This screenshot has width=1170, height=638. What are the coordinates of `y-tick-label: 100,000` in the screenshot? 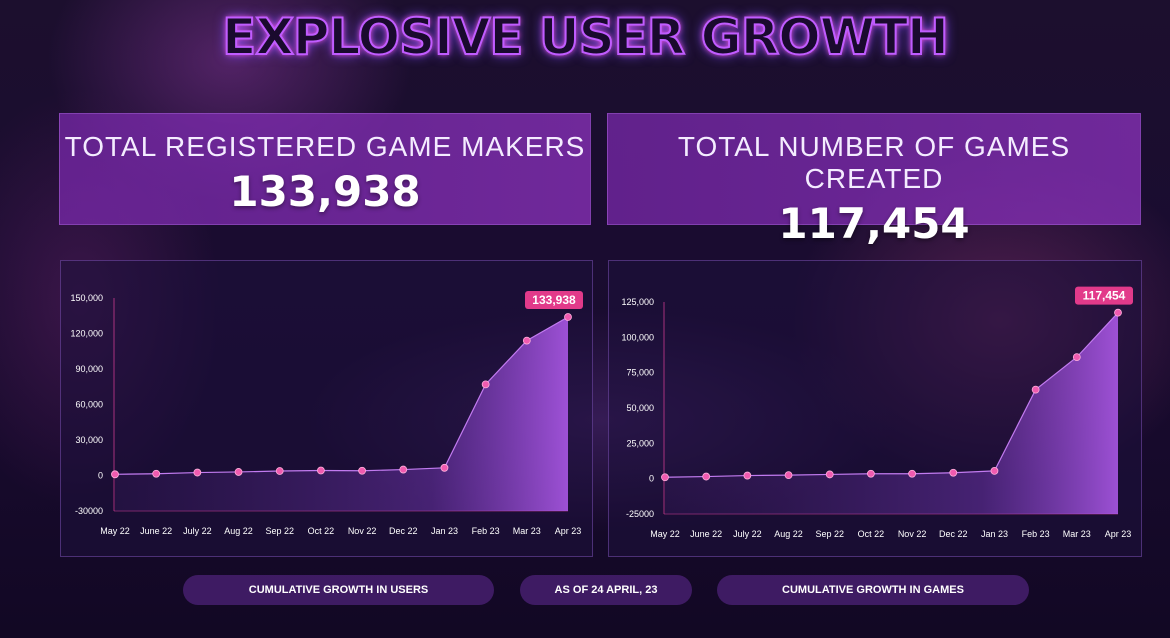 It's located at (637, 337).